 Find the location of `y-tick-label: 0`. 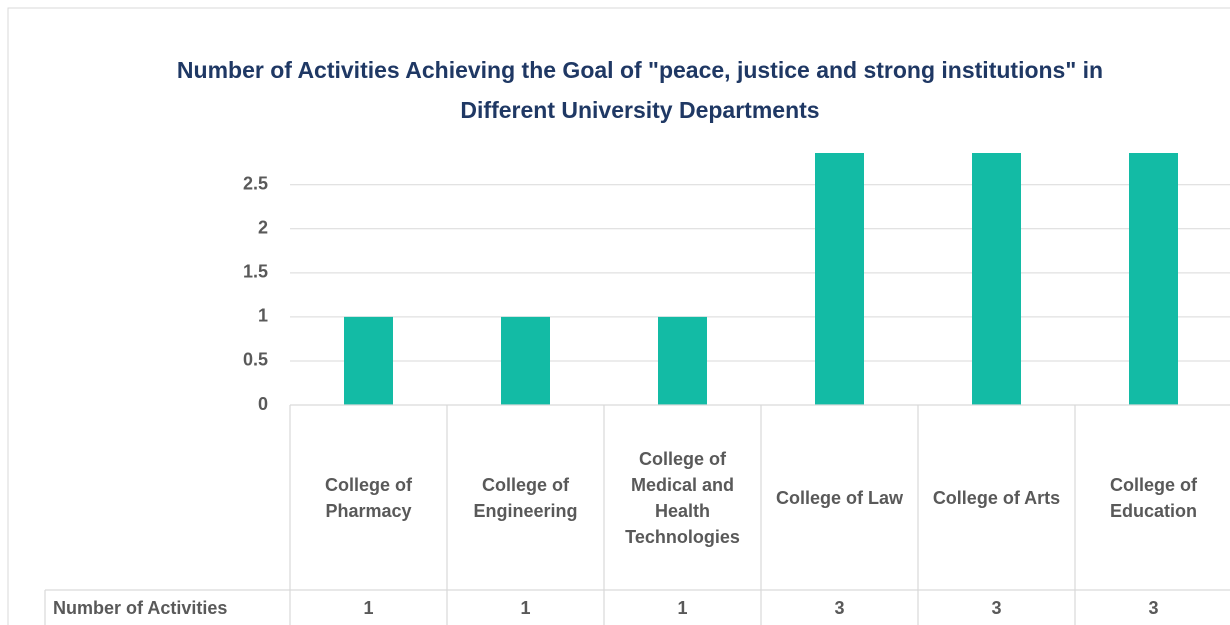

y-tick-label: 0 is located at coordinates (263, 404).